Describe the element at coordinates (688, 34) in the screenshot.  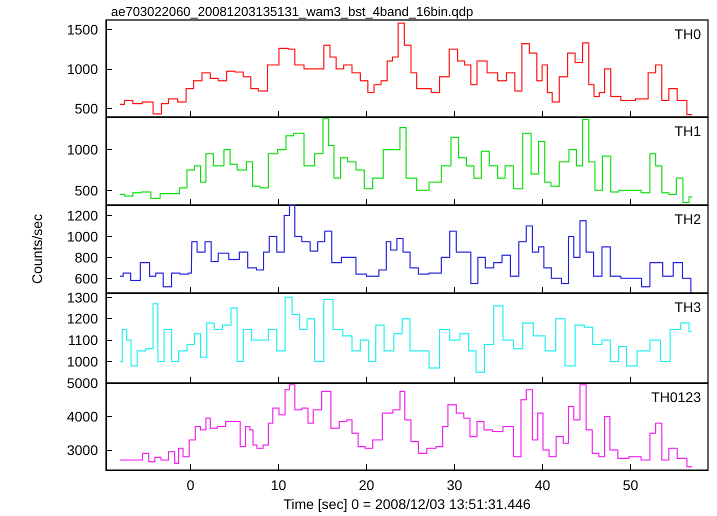
I see `series-label: TH0` at that location.